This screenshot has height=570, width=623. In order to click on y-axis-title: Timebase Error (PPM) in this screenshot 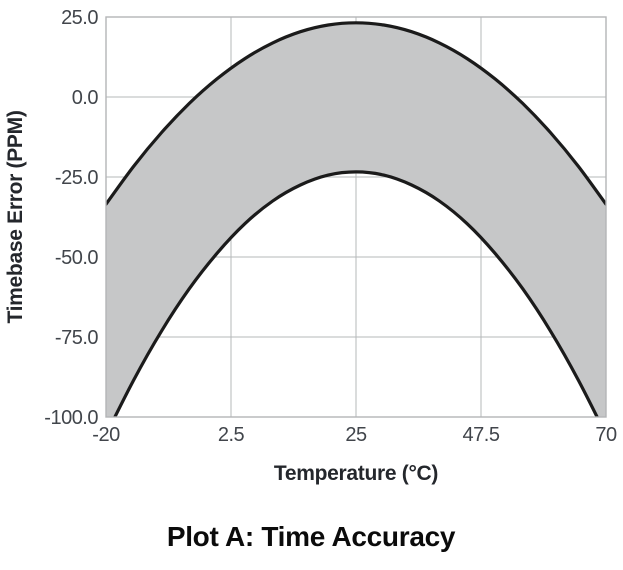, I will do `click(15, 216)`.